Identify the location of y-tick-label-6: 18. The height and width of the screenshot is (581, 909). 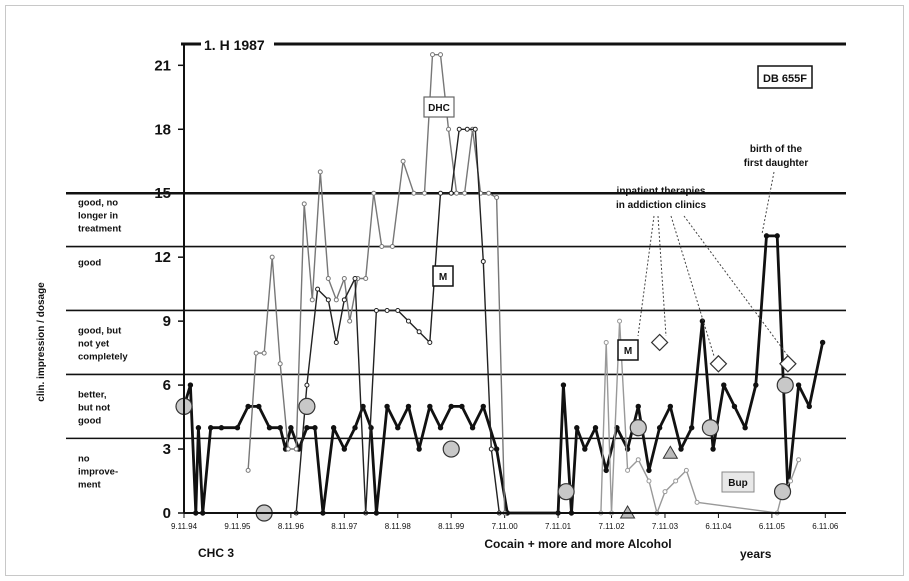
(162, 129).